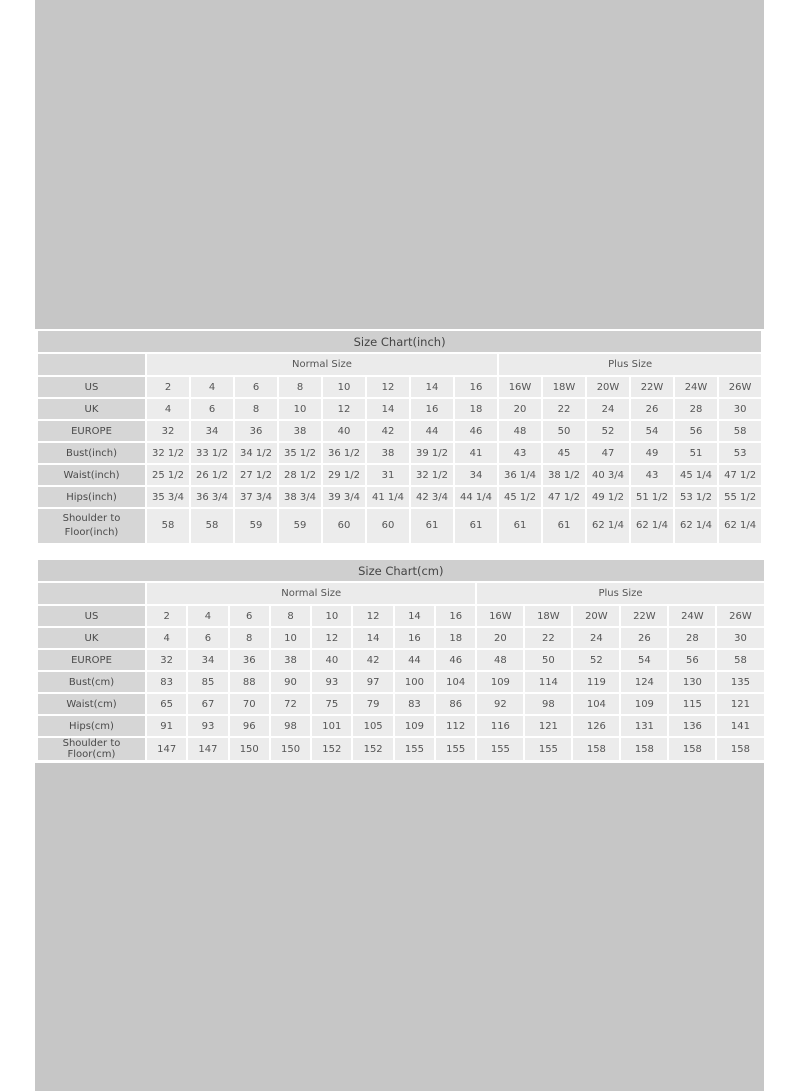 The image size is (800, 1091). Describe the element at coordinates (167, 726) in the screenshot. I see `table-cell: 91` at that location.